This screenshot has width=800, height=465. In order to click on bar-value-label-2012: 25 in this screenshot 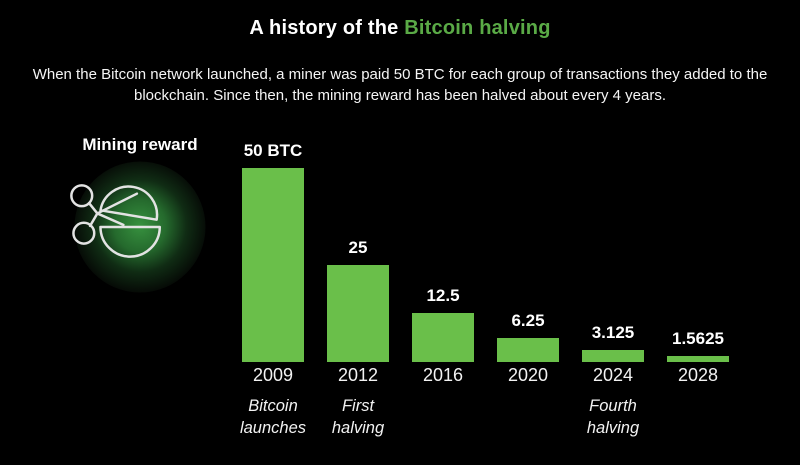, I will do `click(358, 247)`.